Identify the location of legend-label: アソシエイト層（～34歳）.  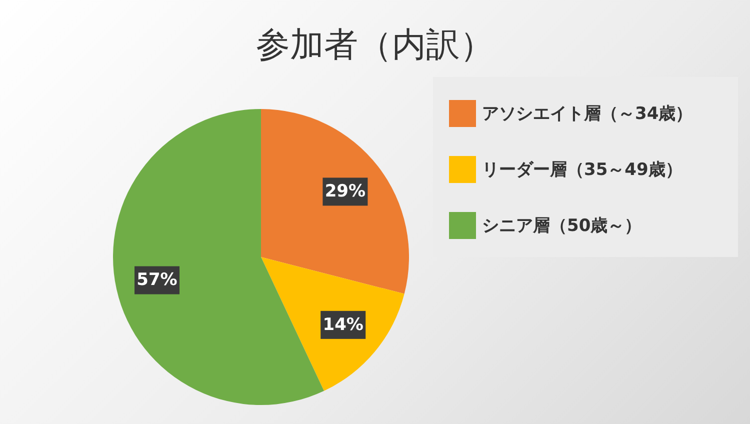
(587, 113).